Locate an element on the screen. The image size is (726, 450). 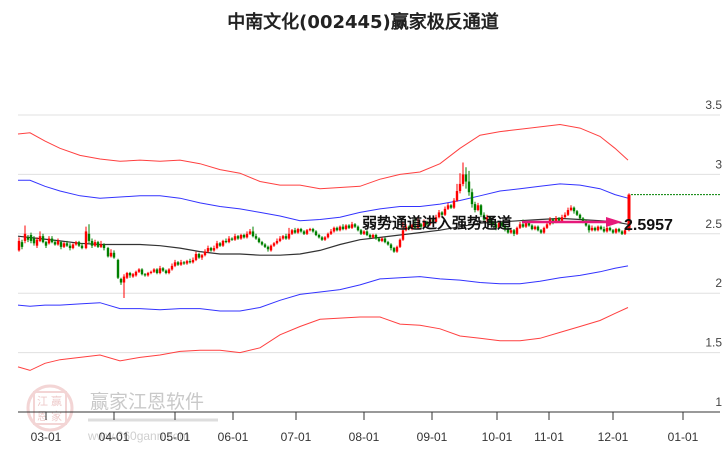
x-tick-label: 10-01 is located at coordinates (497, 437).